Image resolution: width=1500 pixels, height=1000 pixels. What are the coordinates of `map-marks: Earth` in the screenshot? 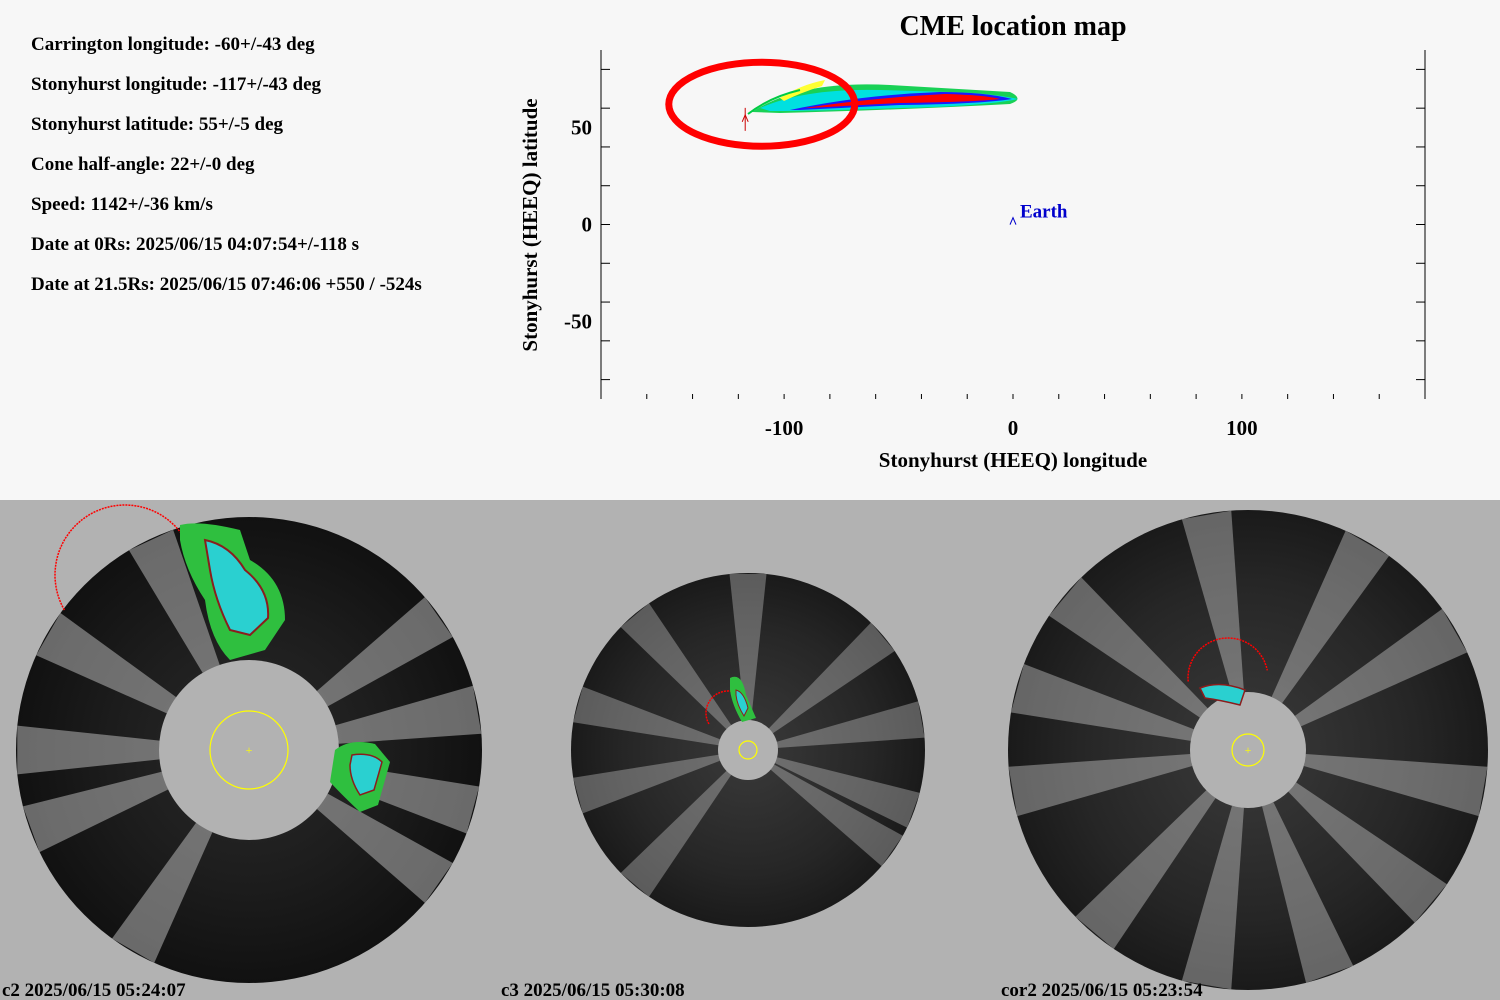 It's located at (866, 141).